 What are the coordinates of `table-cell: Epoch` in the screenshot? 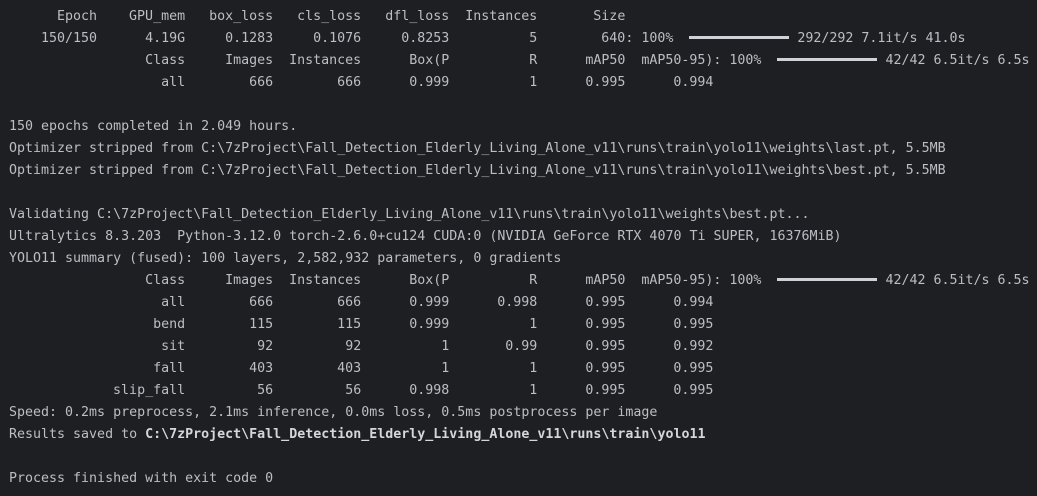 It's located at (77, 16).